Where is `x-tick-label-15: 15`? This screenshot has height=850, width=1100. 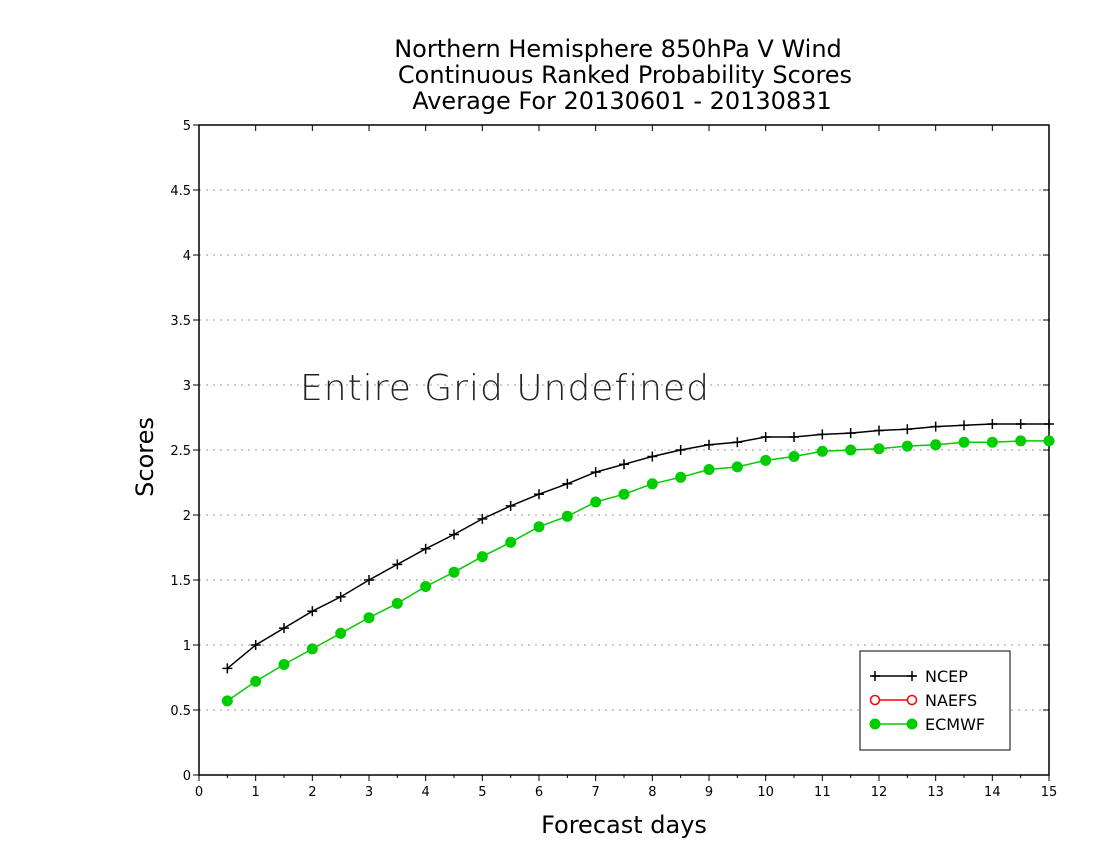
x-tick-label-15: 15 is located at coordinates (1049, 792).